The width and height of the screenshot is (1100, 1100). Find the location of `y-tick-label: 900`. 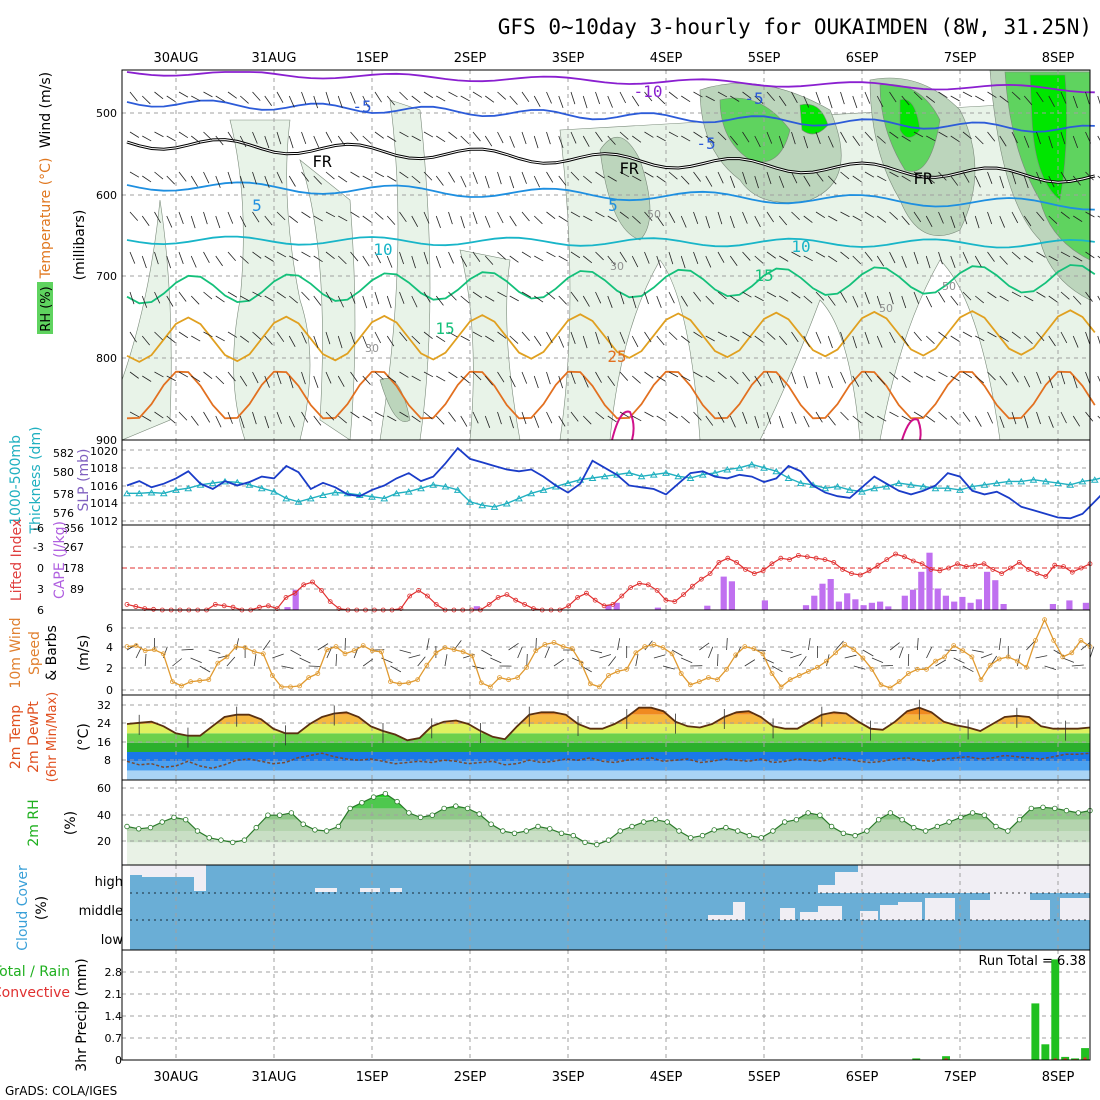

y-tick-label: 900 is located at coordinates (106, 440).